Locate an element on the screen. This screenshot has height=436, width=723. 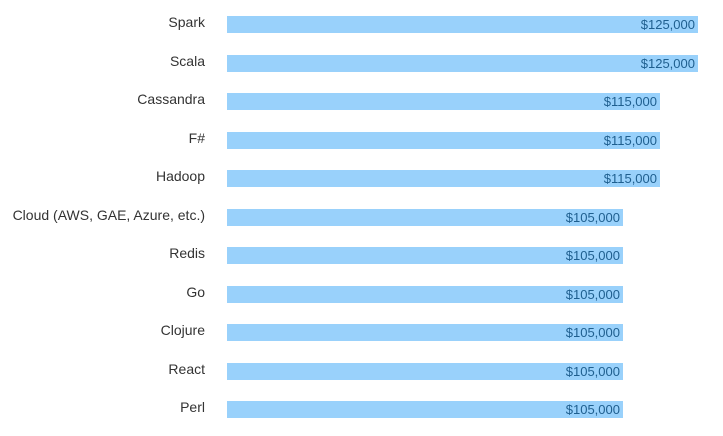
bar-row: Cloud (AWS, GAE, Azure, etc.) $105,000 is located at coordinates (361, 216).